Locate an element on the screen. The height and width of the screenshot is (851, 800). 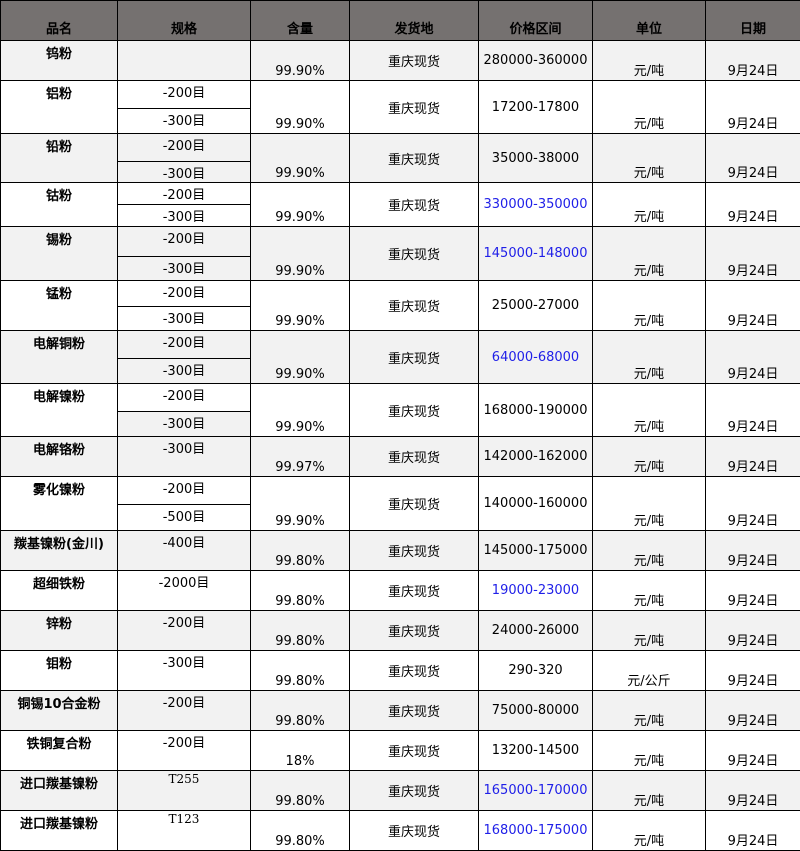
spec-cell: -500目 is located at coordinates (184, 518).